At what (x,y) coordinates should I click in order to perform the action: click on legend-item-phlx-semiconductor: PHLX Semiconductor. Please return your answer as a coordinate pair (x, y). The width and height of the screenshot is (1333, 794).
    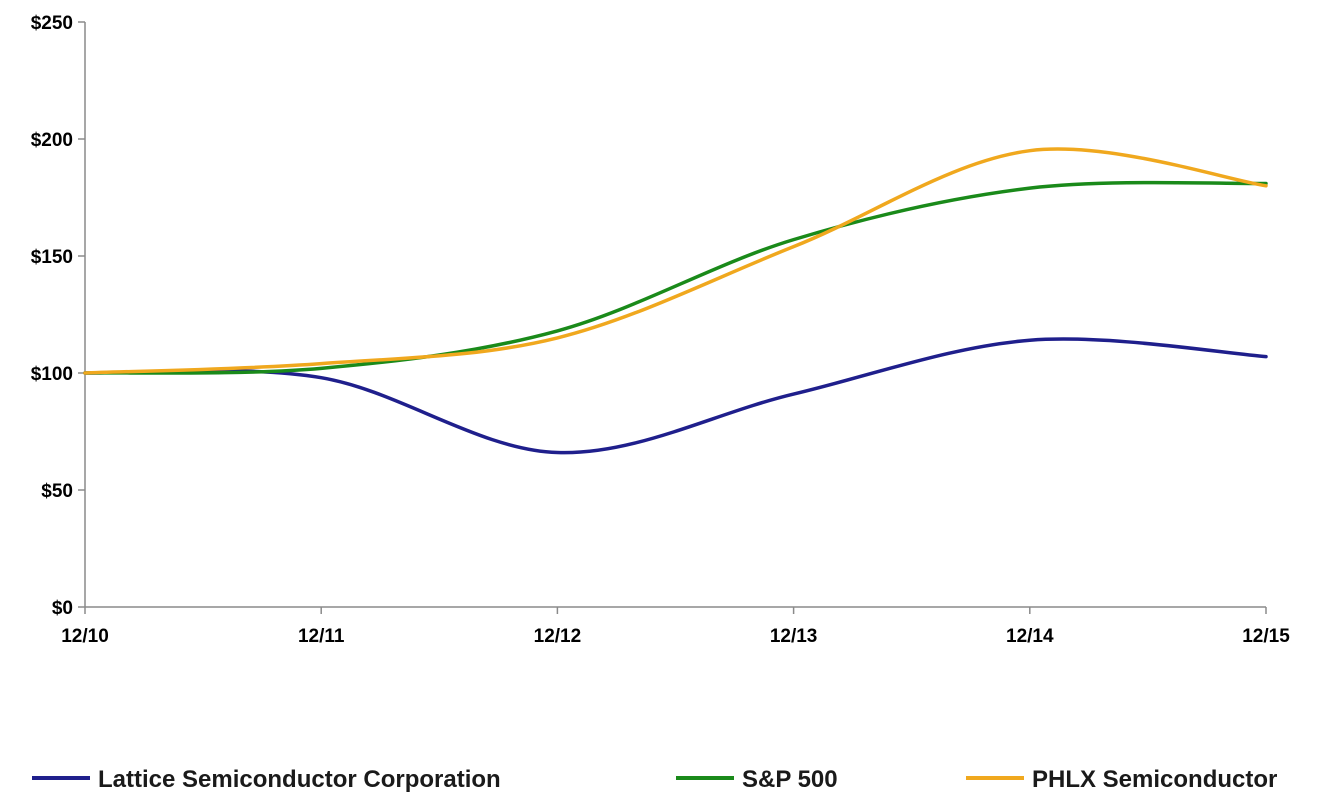
    Looking at the image, I should click on (1121, 779).